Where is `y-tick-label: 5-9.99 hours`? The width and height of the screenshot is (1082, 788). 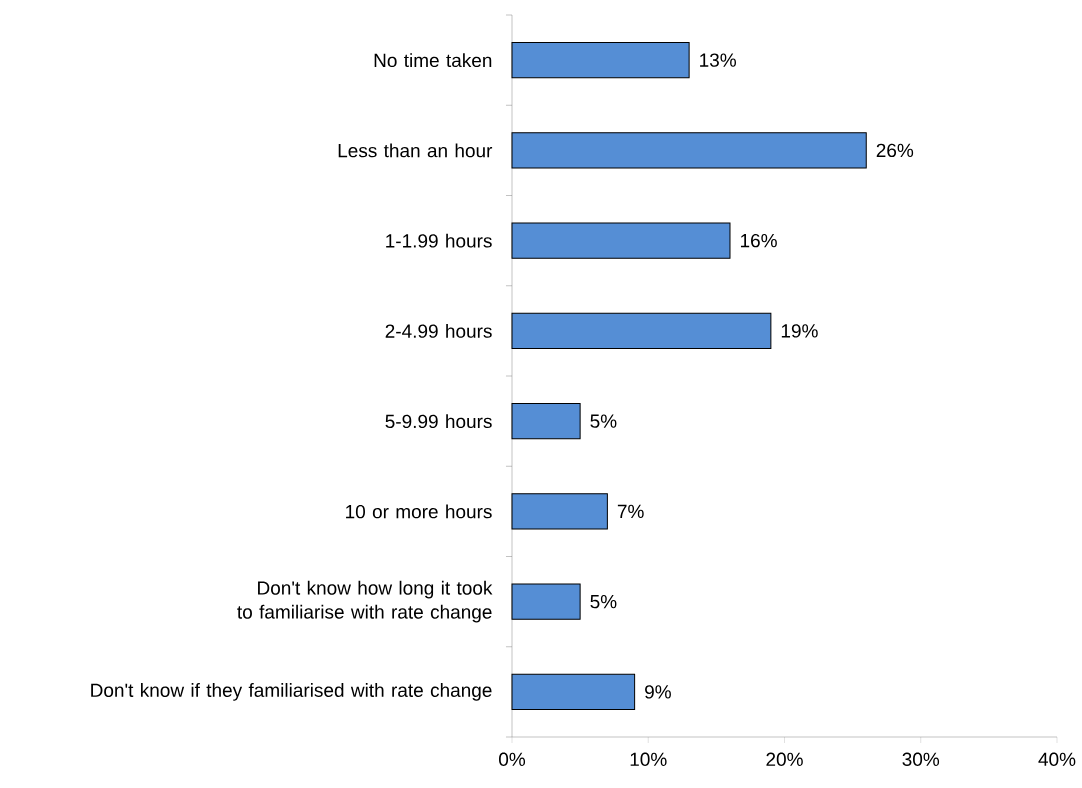
y-tick-label: 5-9.99 hours is located at coordinates (438, 421).